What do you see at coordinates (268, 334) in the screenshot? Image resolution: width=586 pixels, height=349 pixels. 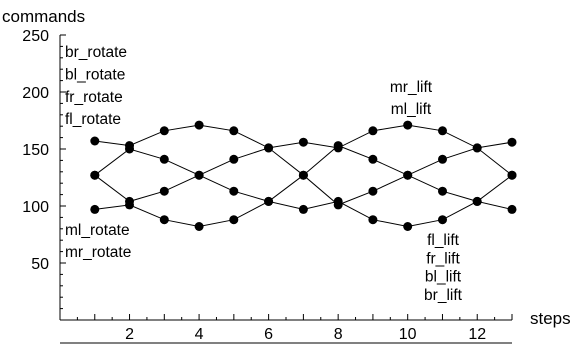 I see `x-tick-label: 6` at bounding box center [268, 334].